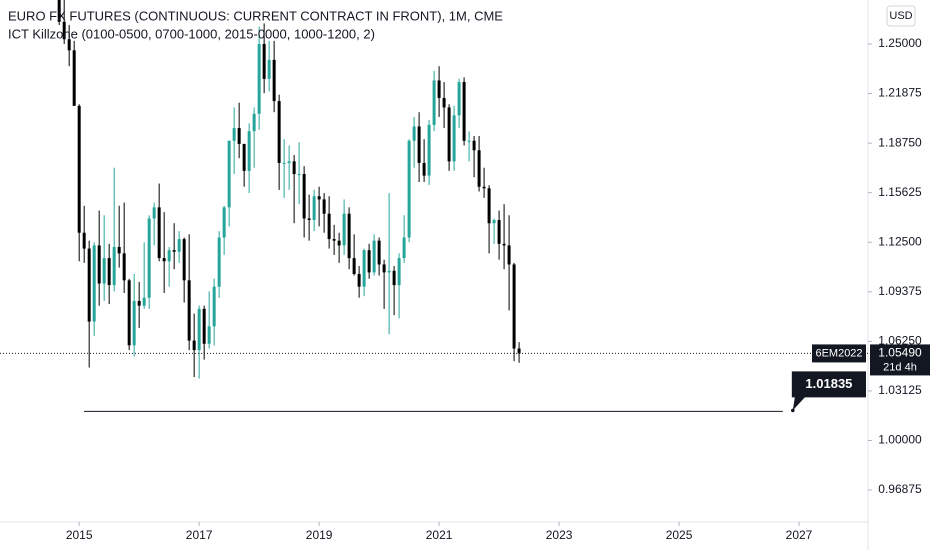 This screenshot has width=932, height=550. I want to click on currency-label: USD, so click(900, 16).